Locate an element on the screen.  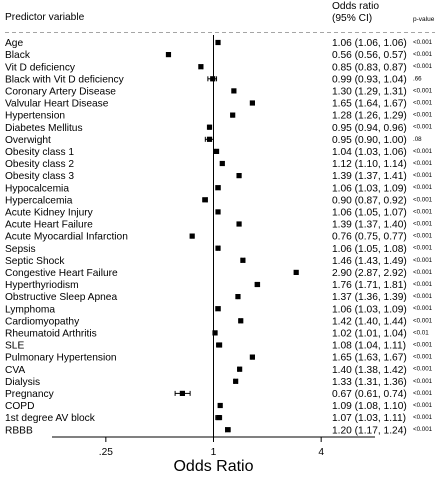
row-label: Obesity class 2 is located at coordinates (39, 164).